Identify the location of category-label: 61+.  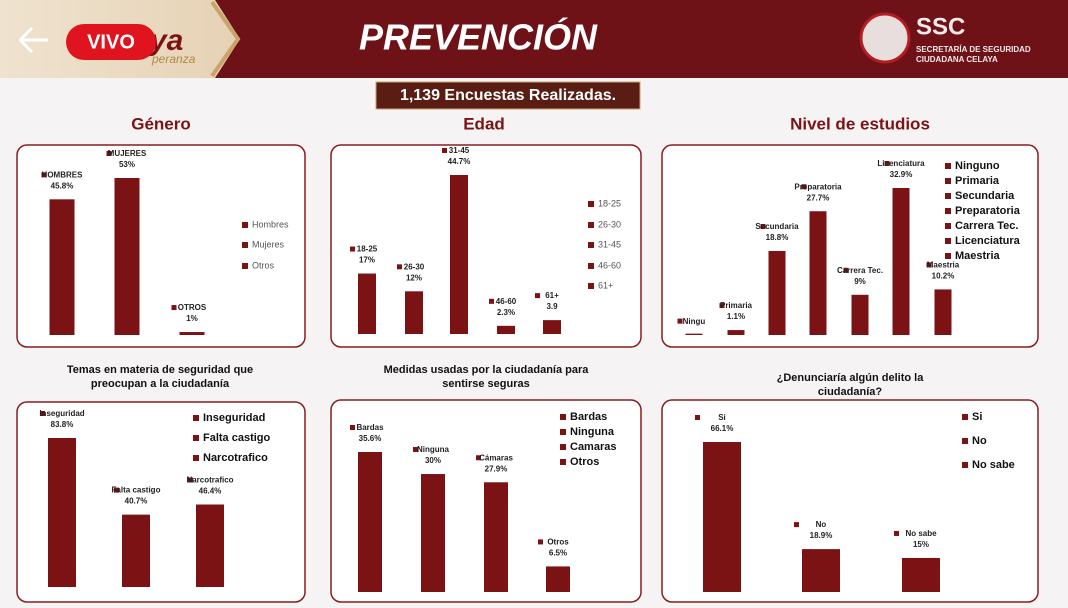
(552, 295).